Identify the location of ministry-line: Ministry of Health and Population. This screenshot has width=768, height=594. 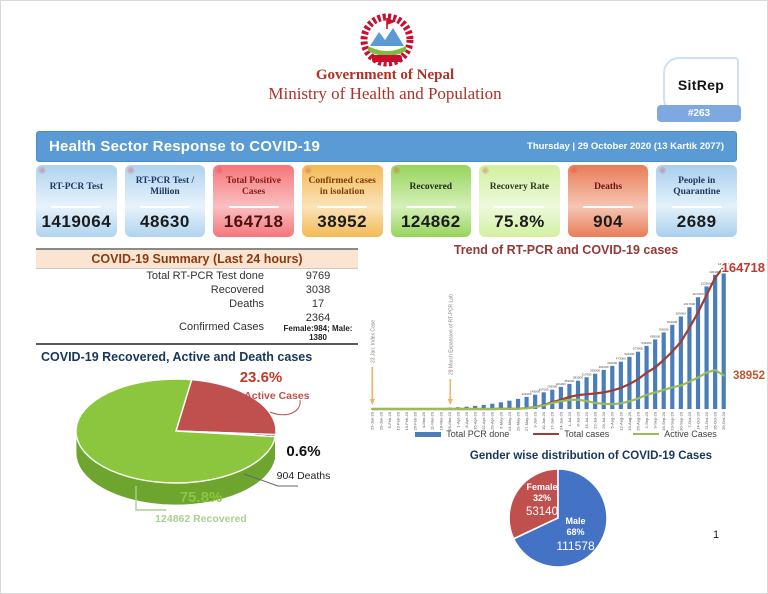
(385, 93).